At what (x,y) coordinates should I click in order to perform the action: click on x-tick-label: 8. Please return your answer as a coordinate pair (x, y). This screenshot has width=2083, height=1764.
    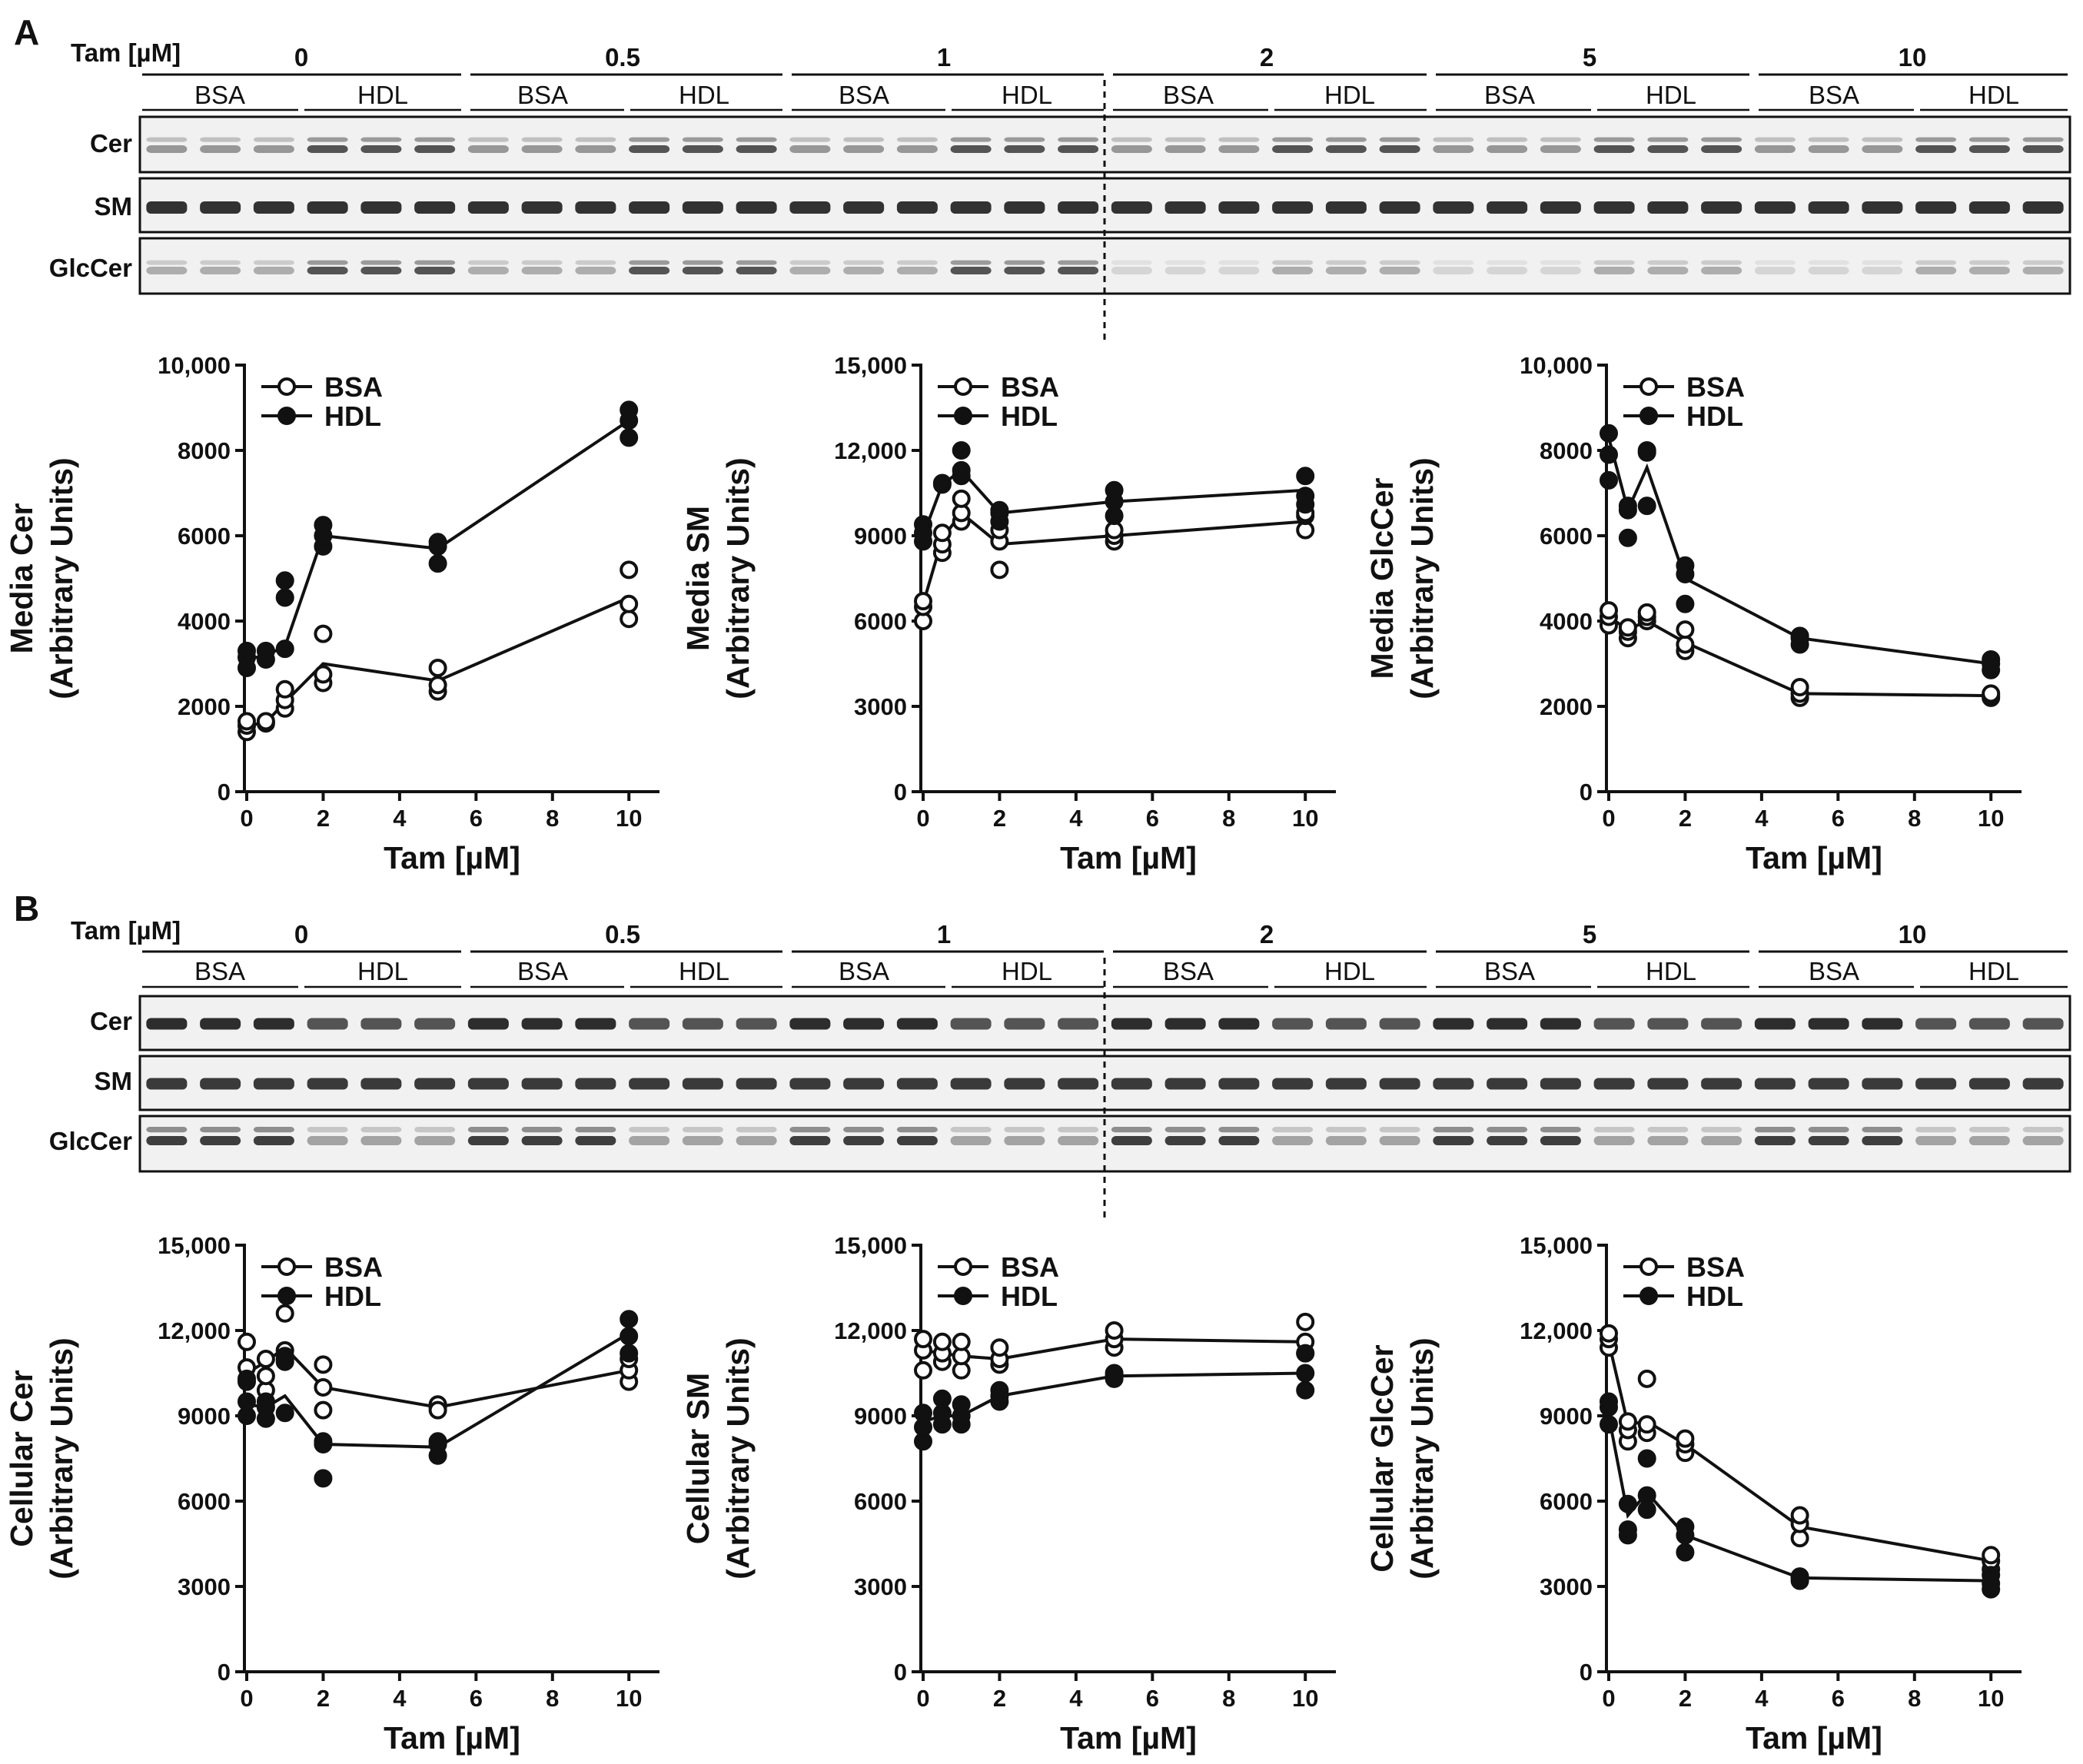
    Looking at the image, I should click on (552, 818).